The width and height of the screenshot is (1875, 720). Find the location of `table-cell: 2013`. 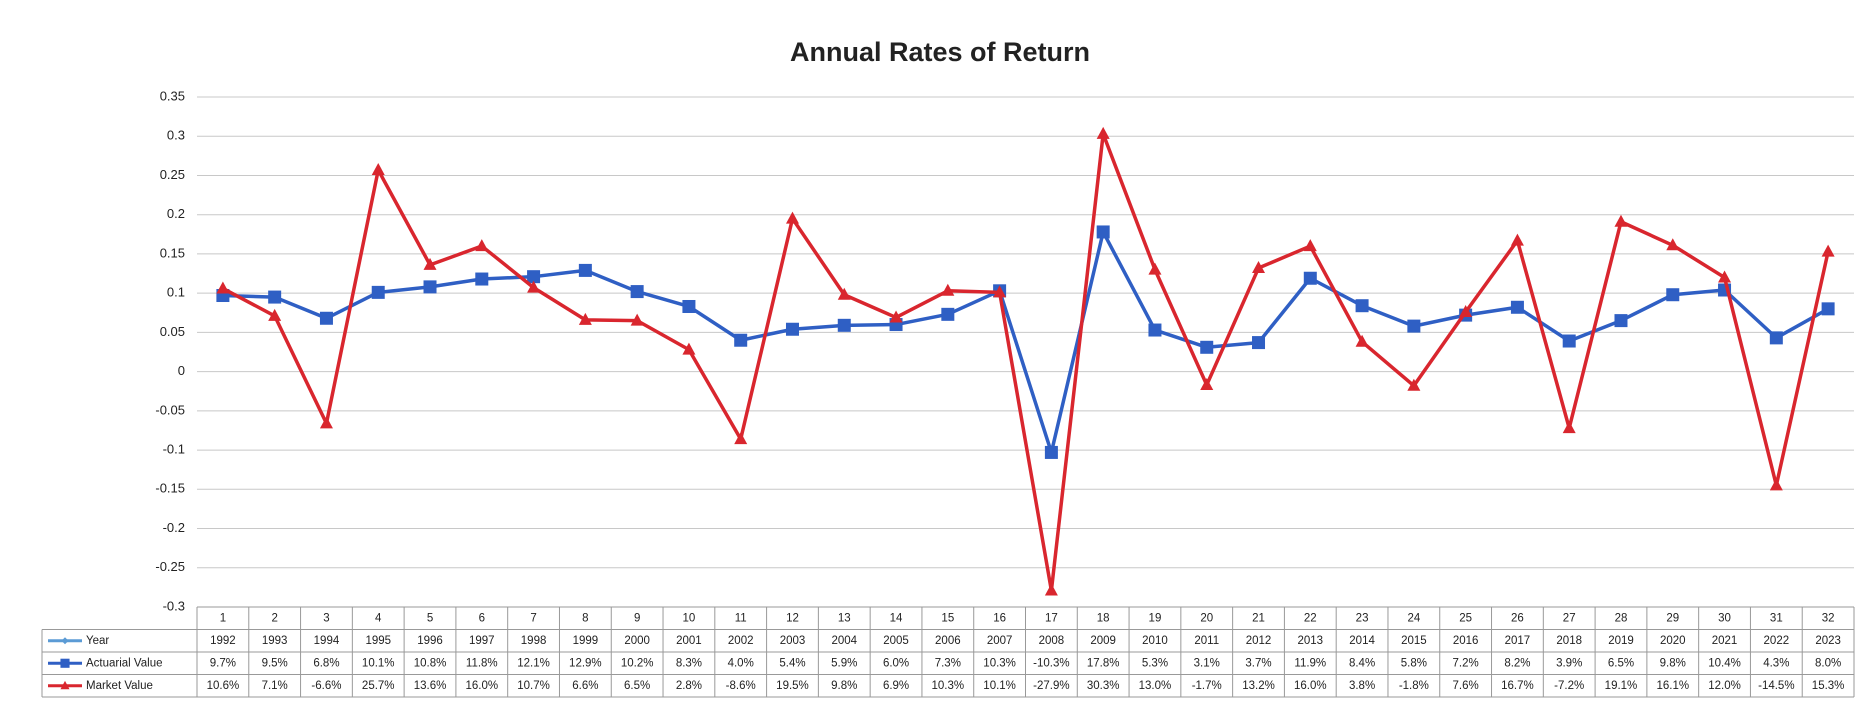

table-cell: 2013 is located at coordinates (1311, 641).